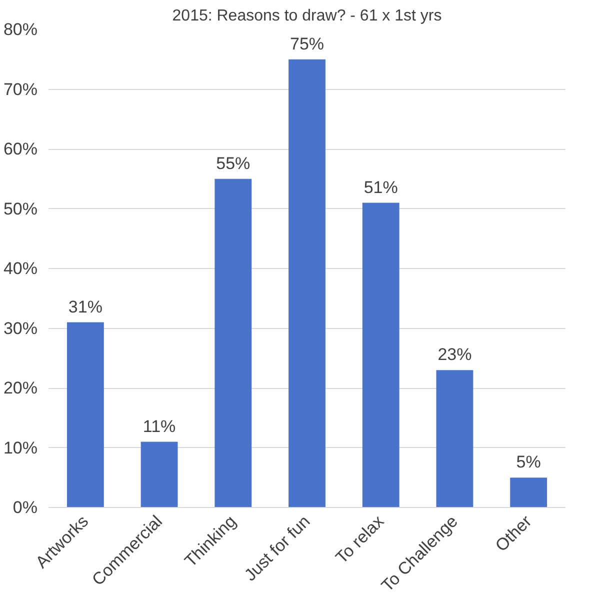  I want to click on data-label: 31%, so click(85, 306).